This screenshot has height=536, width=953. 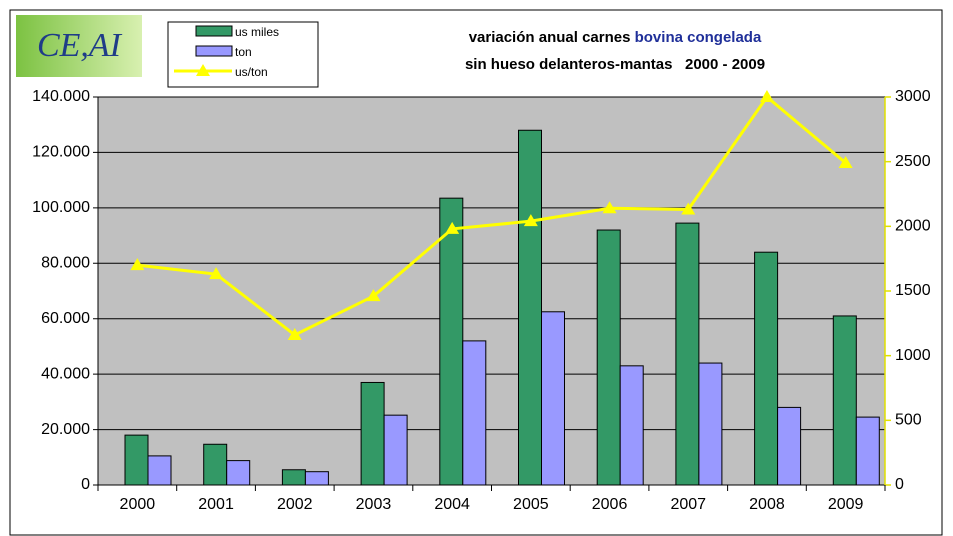 I want to click on y-tick-label: 80.000, so click(x=65, y=263).